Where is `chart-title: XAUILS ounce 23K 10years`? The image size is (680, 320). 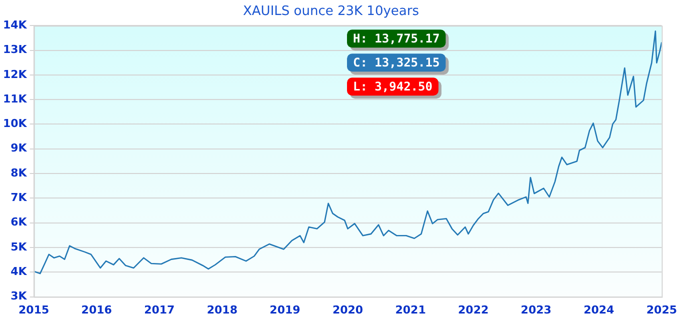 chart-title: XAUILS ounce 23K 10years is located at coordinates (331, 12).